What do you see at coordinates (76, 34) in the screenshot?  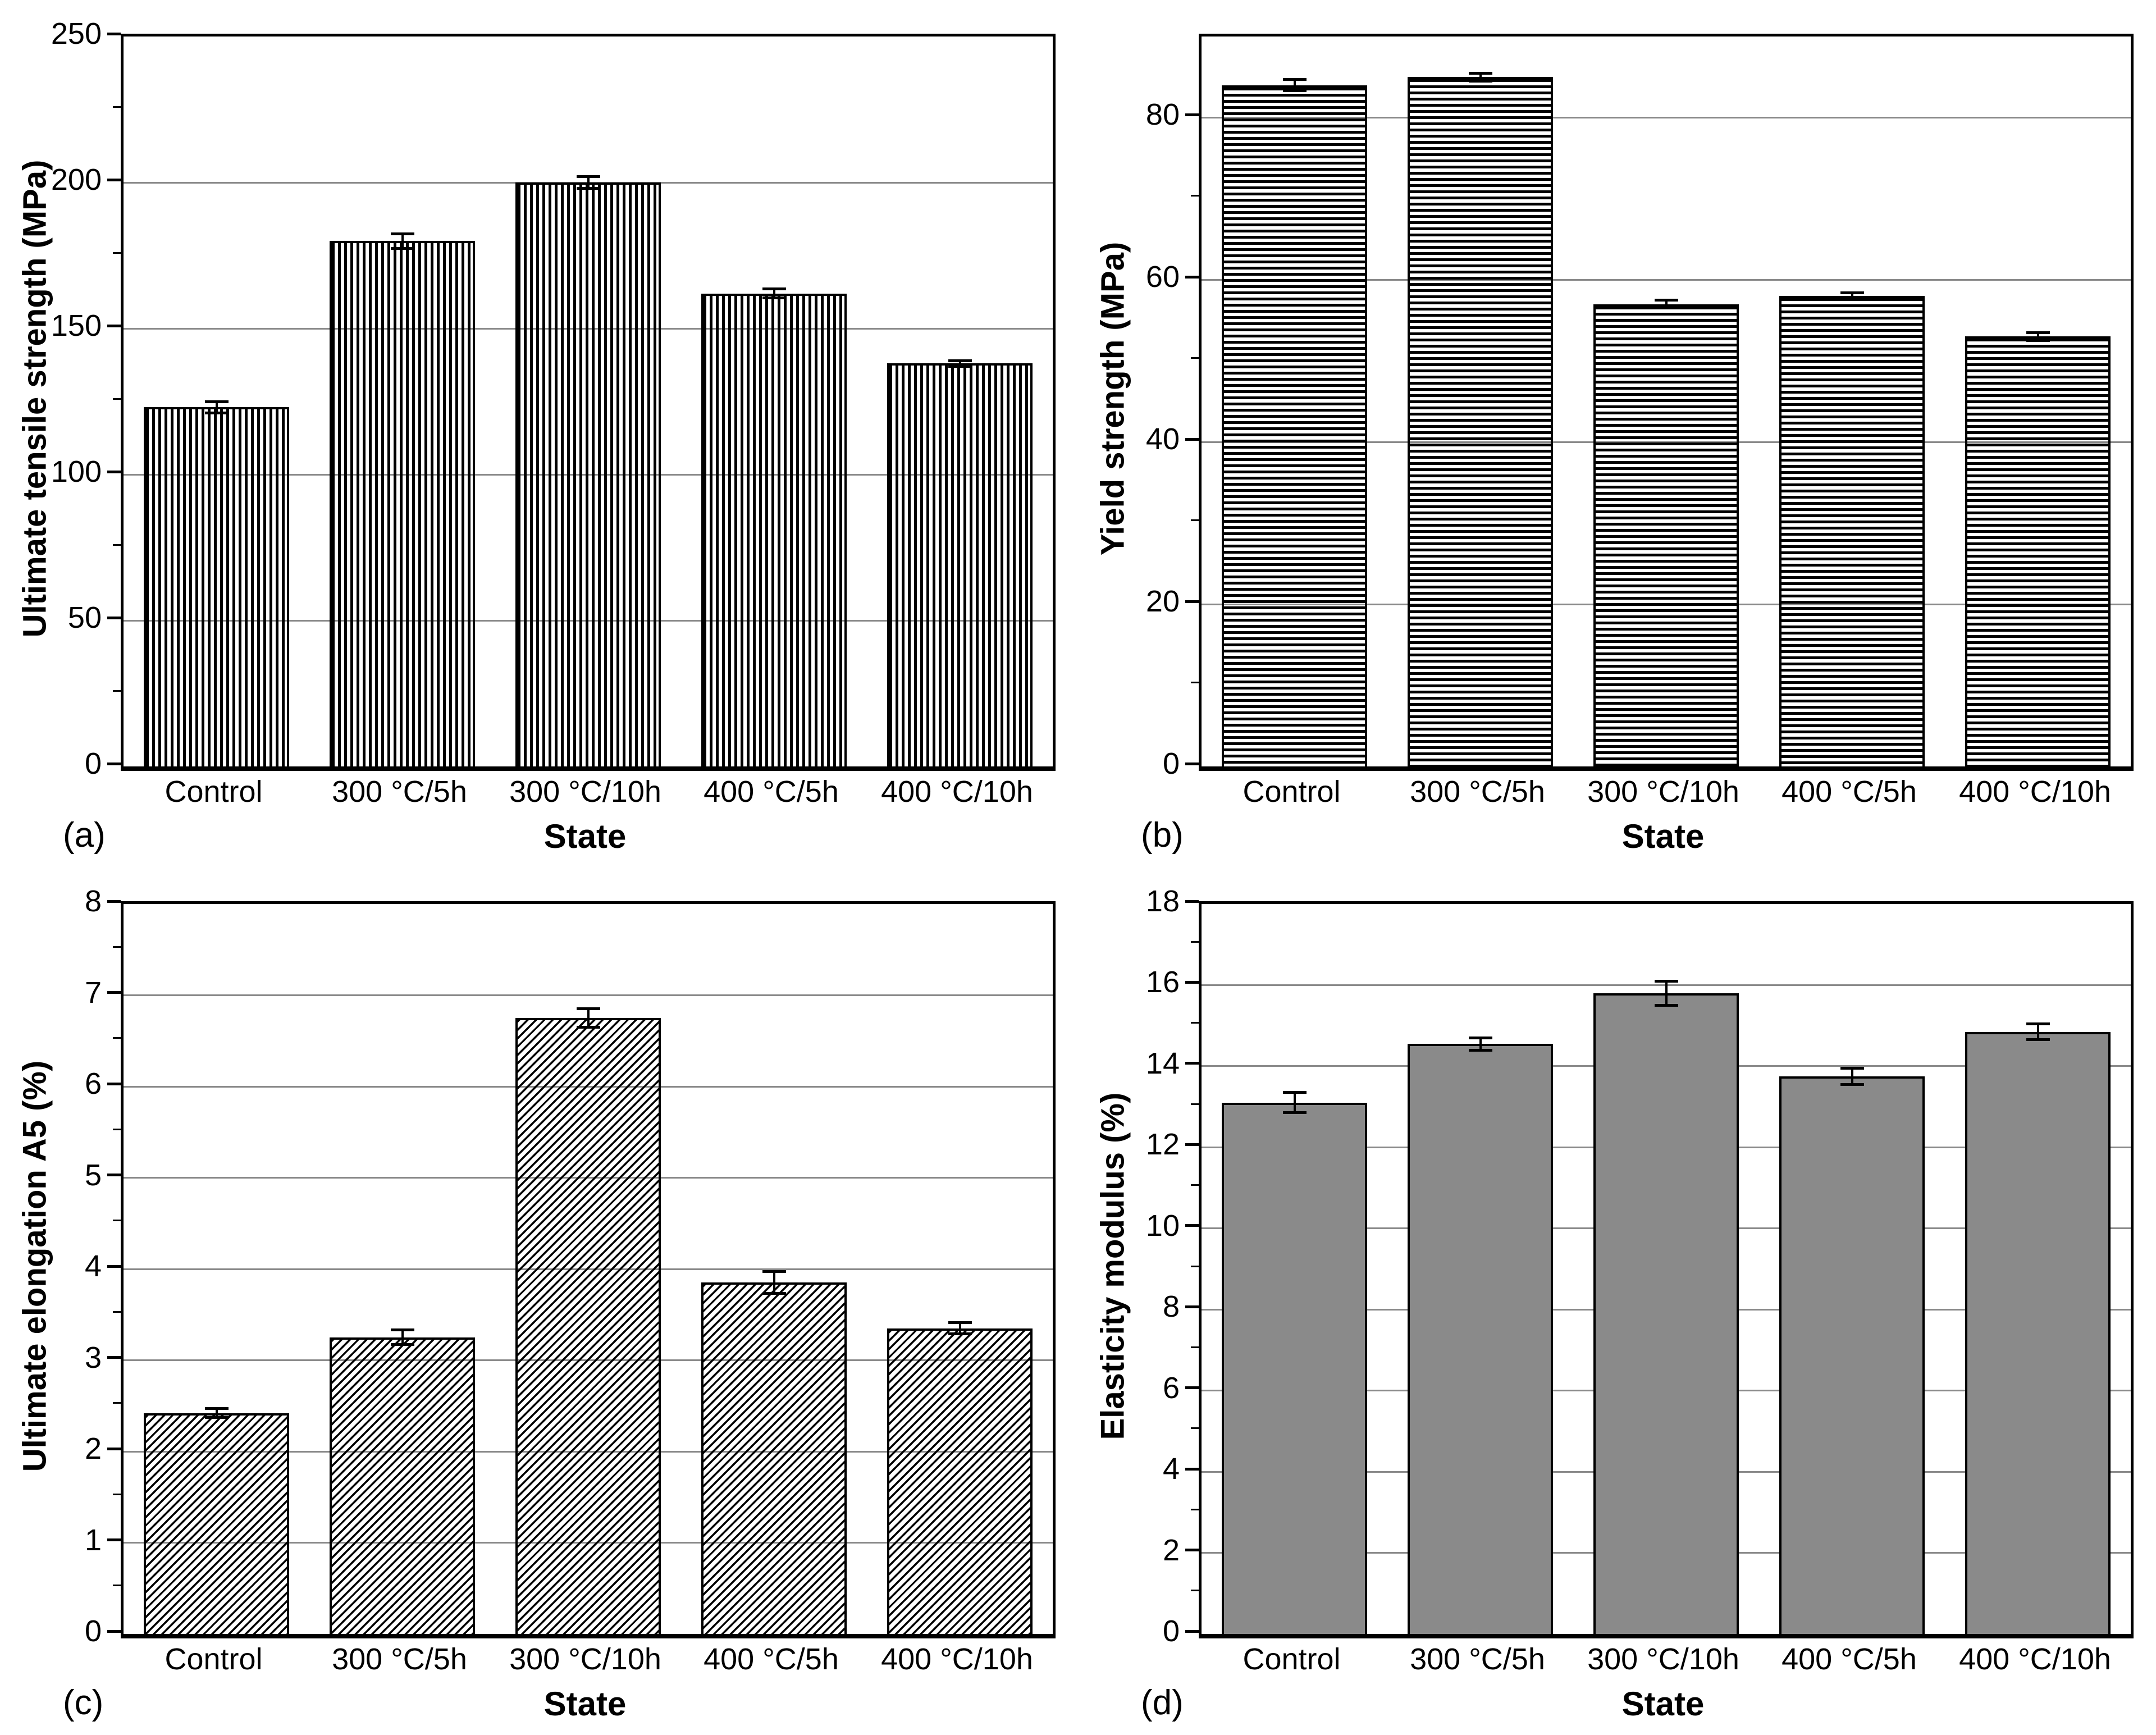 I see `y-tick-label: 250` at bounding box center [76, 34].